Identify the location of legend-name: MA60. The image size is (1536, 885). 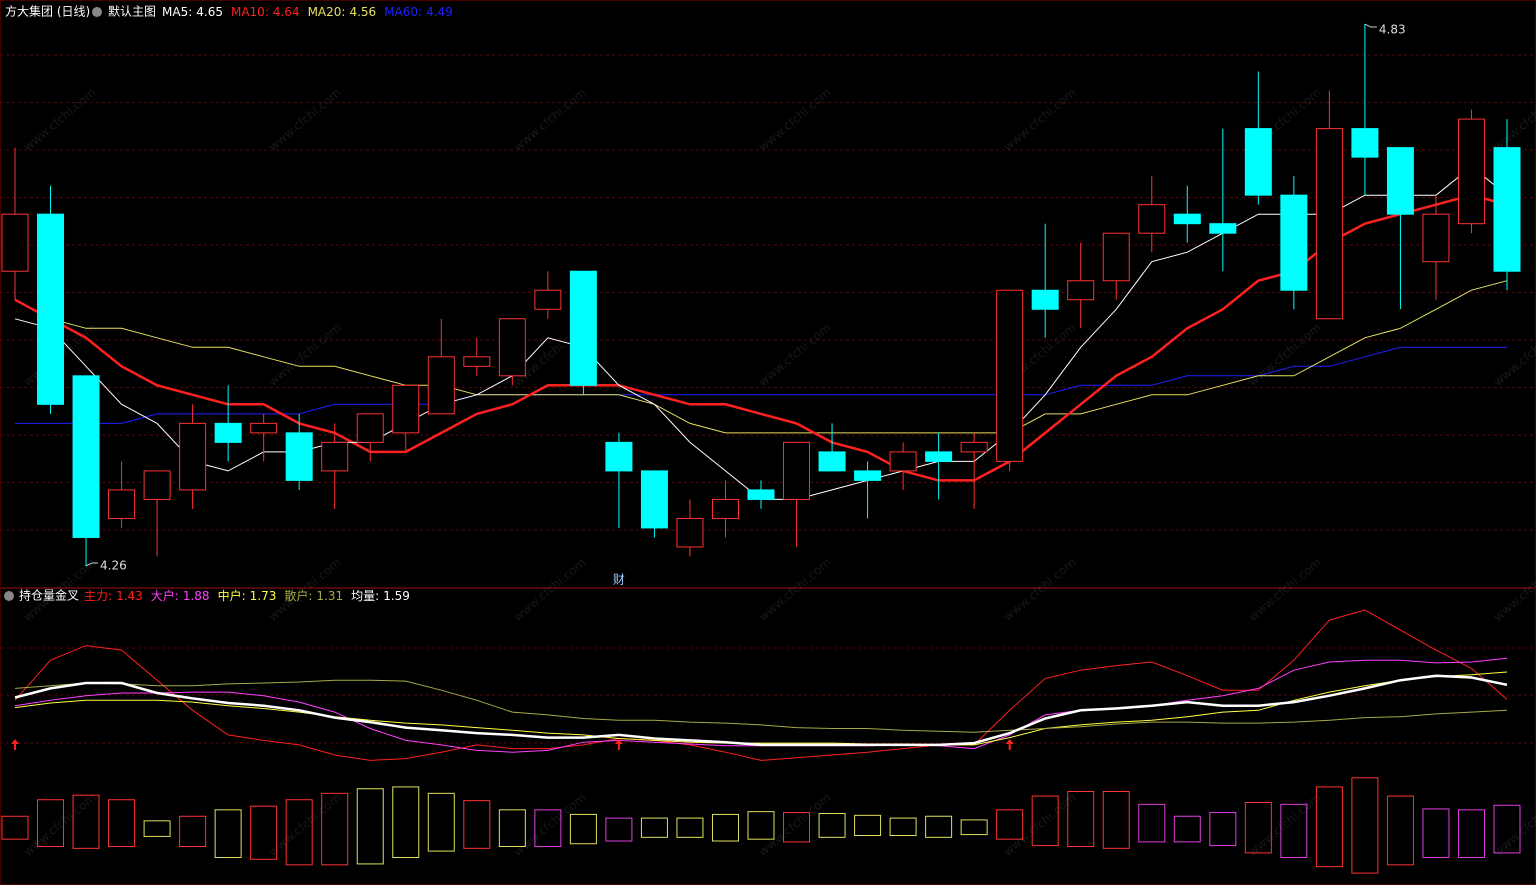
(401, 12).